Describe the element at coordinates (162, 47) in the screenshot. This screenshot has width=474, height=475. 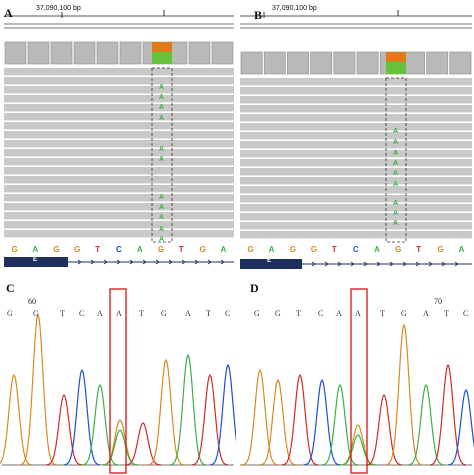
I see `coverage-ref-allele` at that location.